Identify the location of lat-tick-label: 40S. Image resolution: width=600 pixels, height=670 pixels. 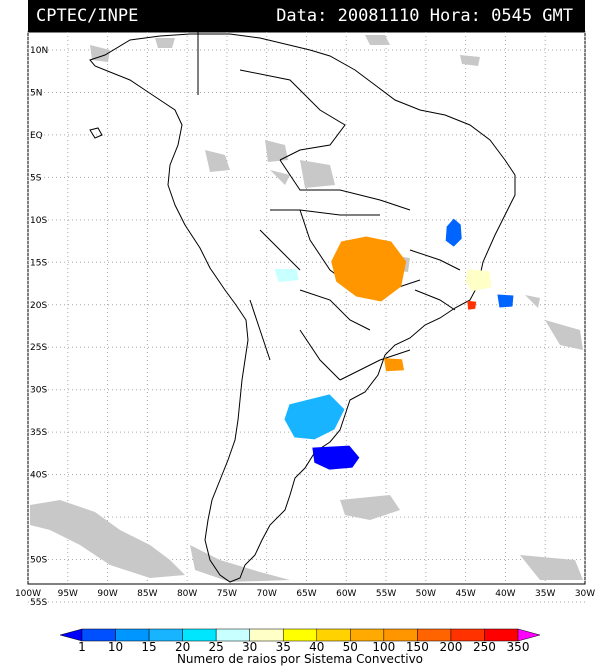
(38, 476).